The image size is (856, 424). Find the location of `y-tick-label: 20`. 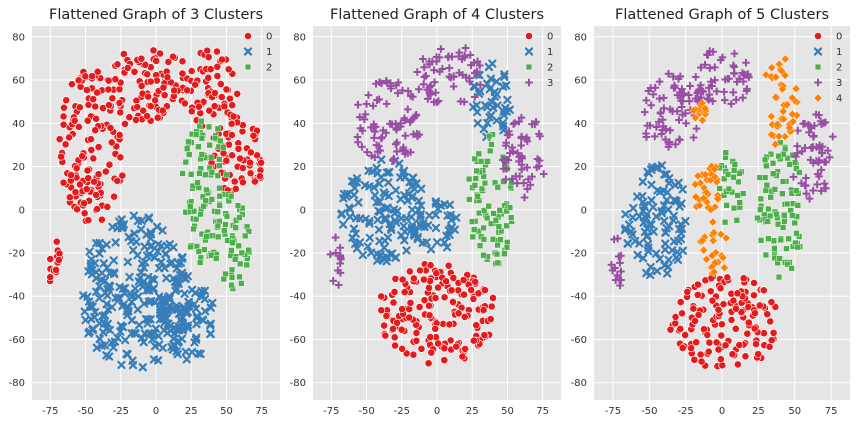

y-tick-label: 20 is located at coordinates (299, 167).